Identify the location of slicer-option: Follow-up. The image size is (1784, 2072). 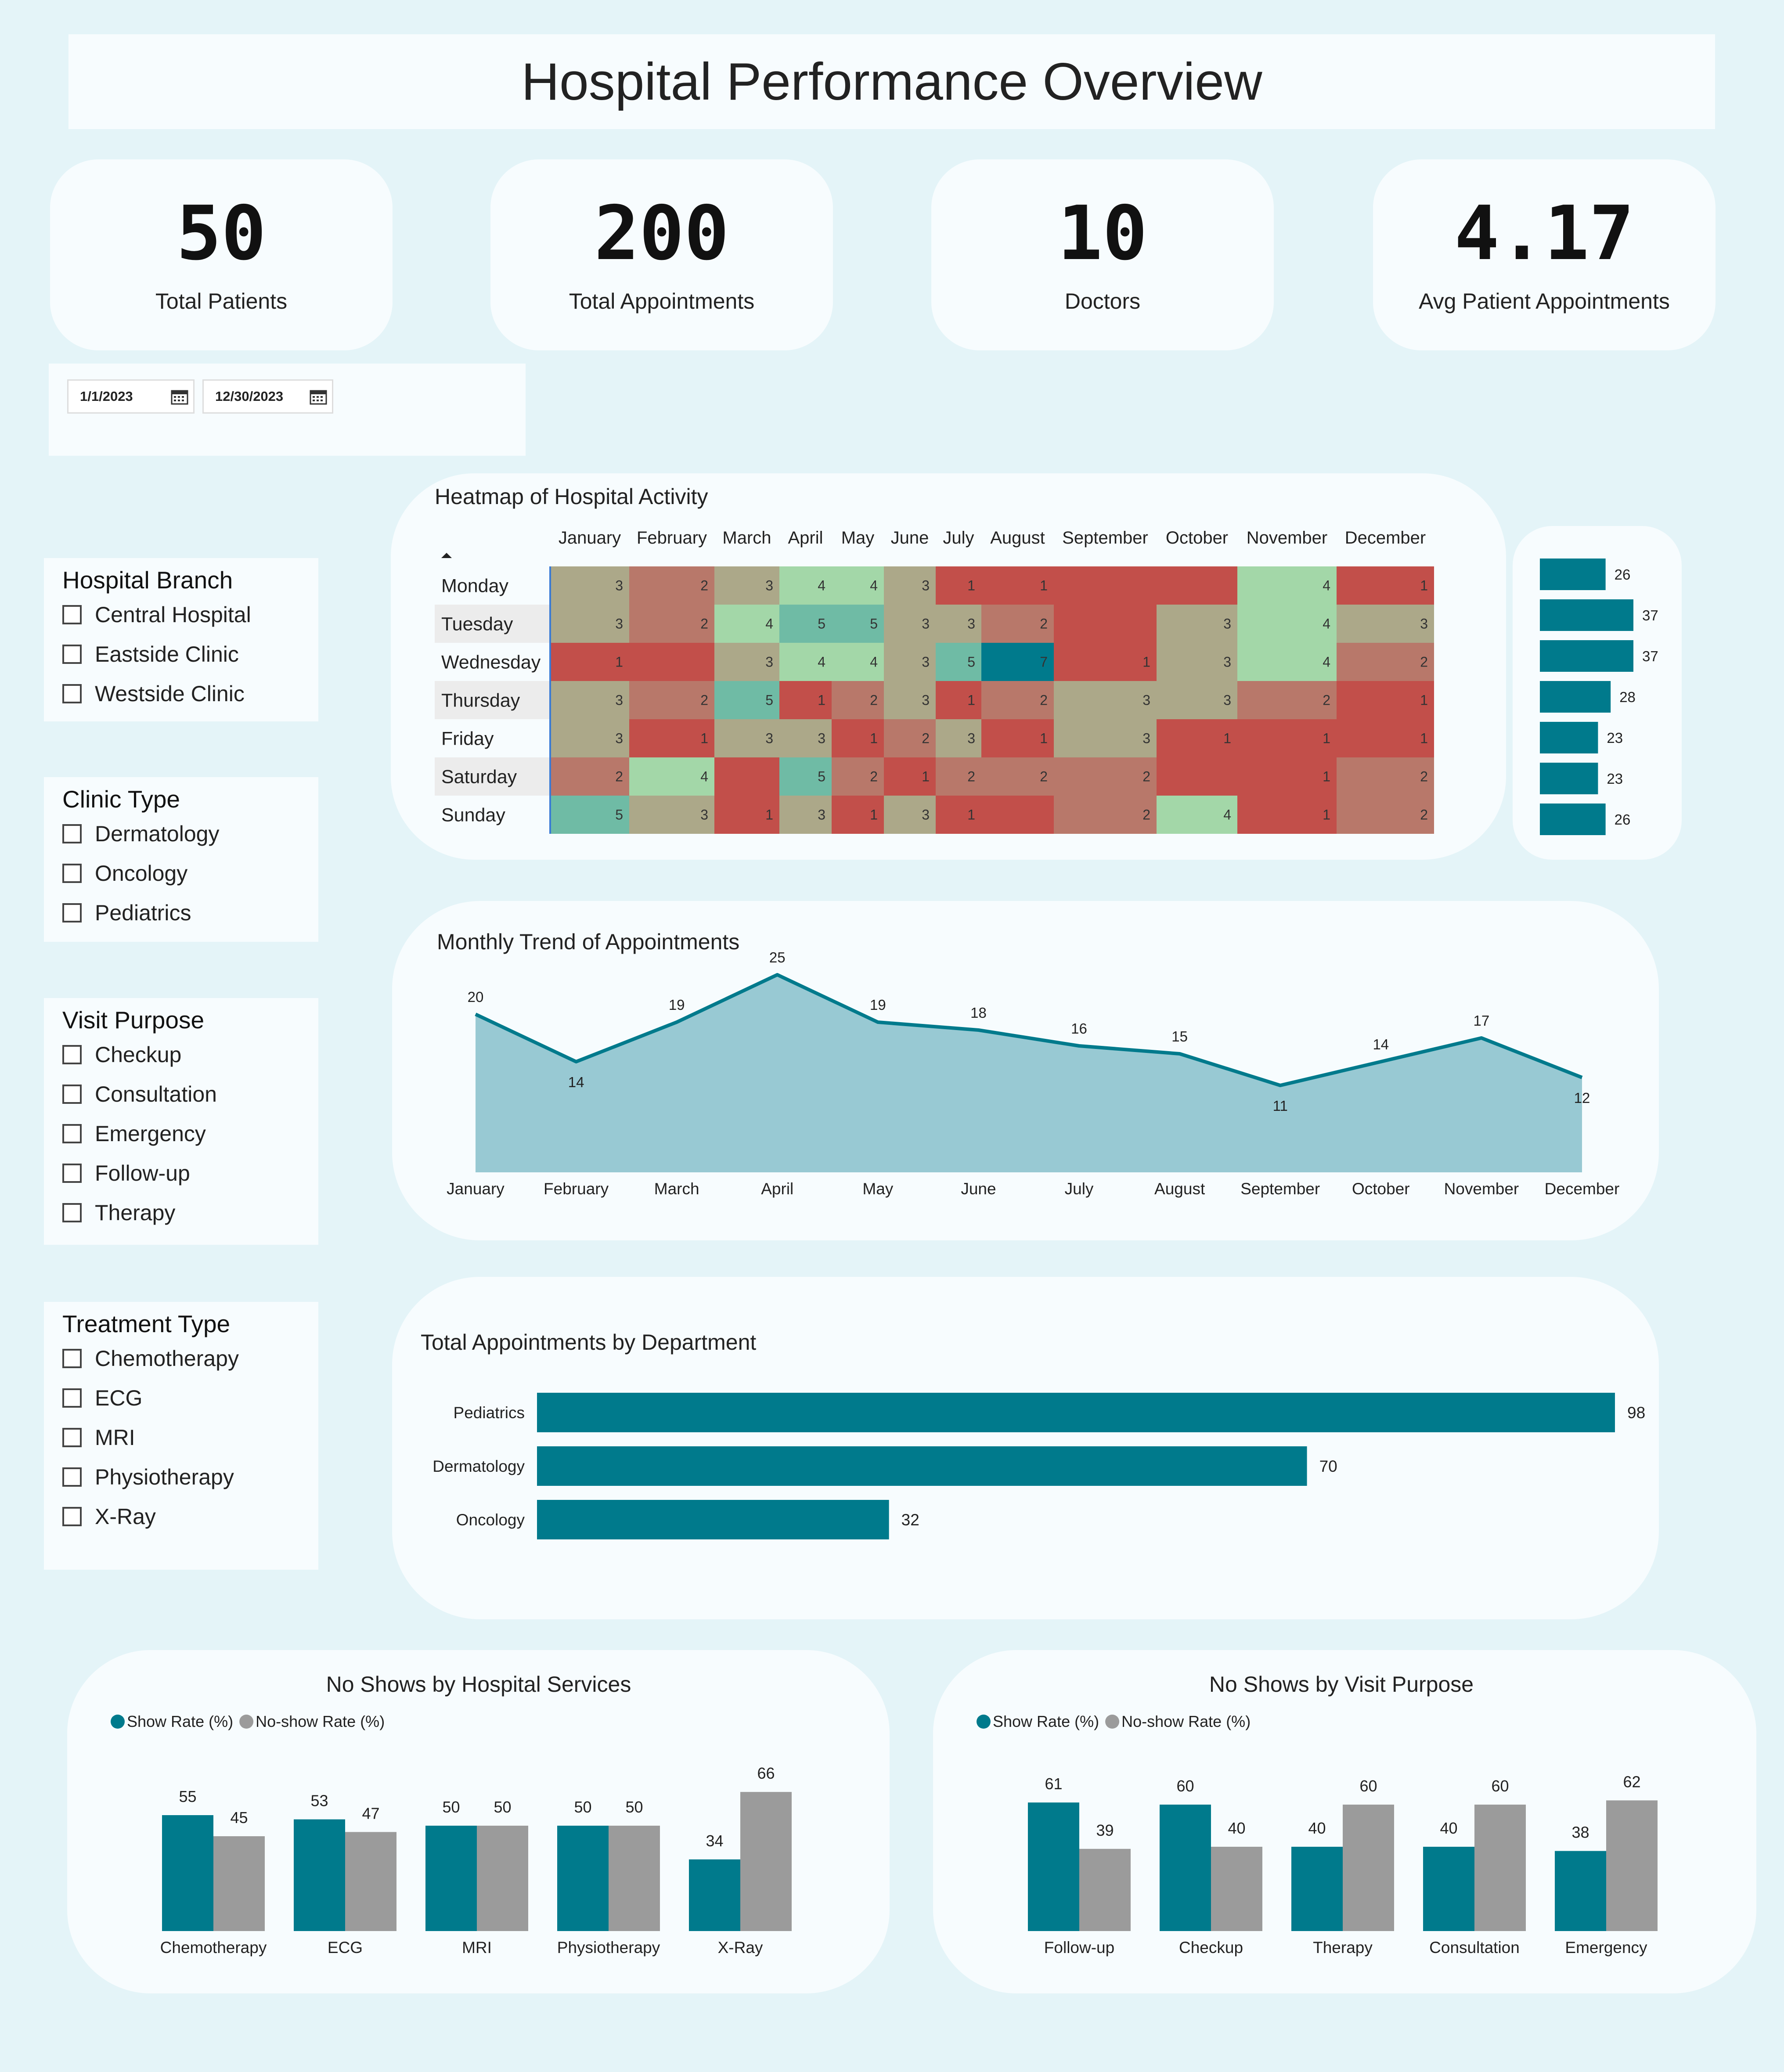
(126, 1173).